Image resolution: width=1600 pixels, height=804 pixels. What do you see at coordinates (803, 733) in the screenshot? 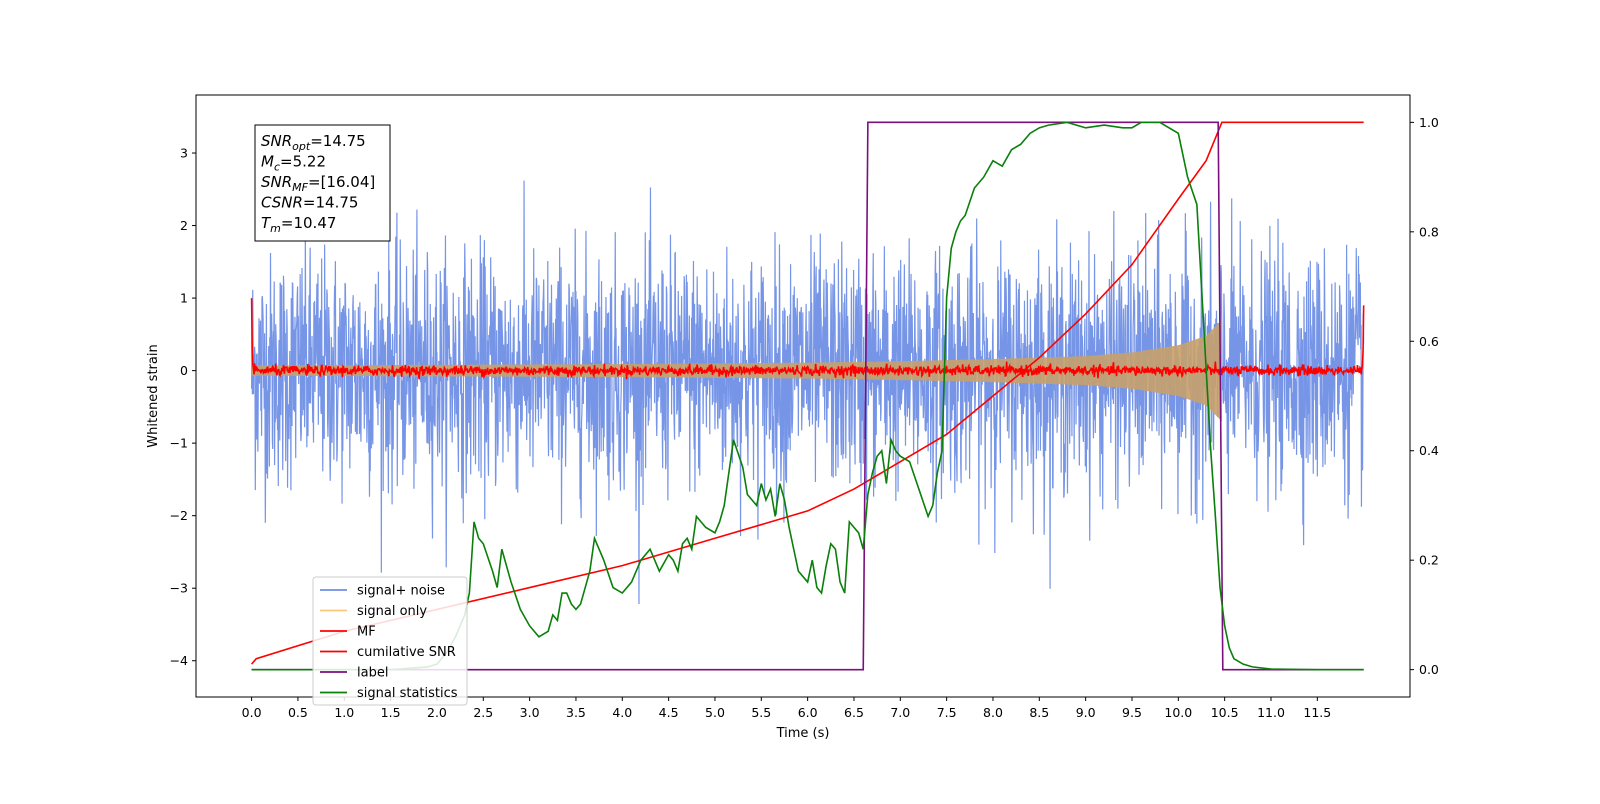
I see `x-axis-label: Time (s)` at bounding box center [803, 733].